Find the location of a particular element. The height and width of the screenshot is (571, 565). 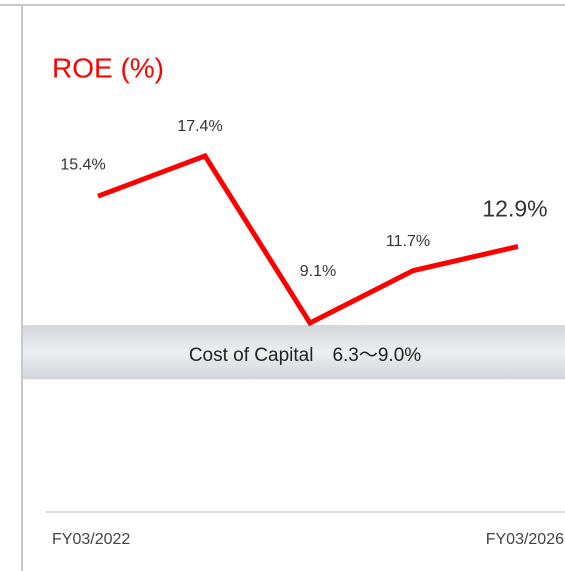

cost-of-capital-band is located at coordinates (294, 352).